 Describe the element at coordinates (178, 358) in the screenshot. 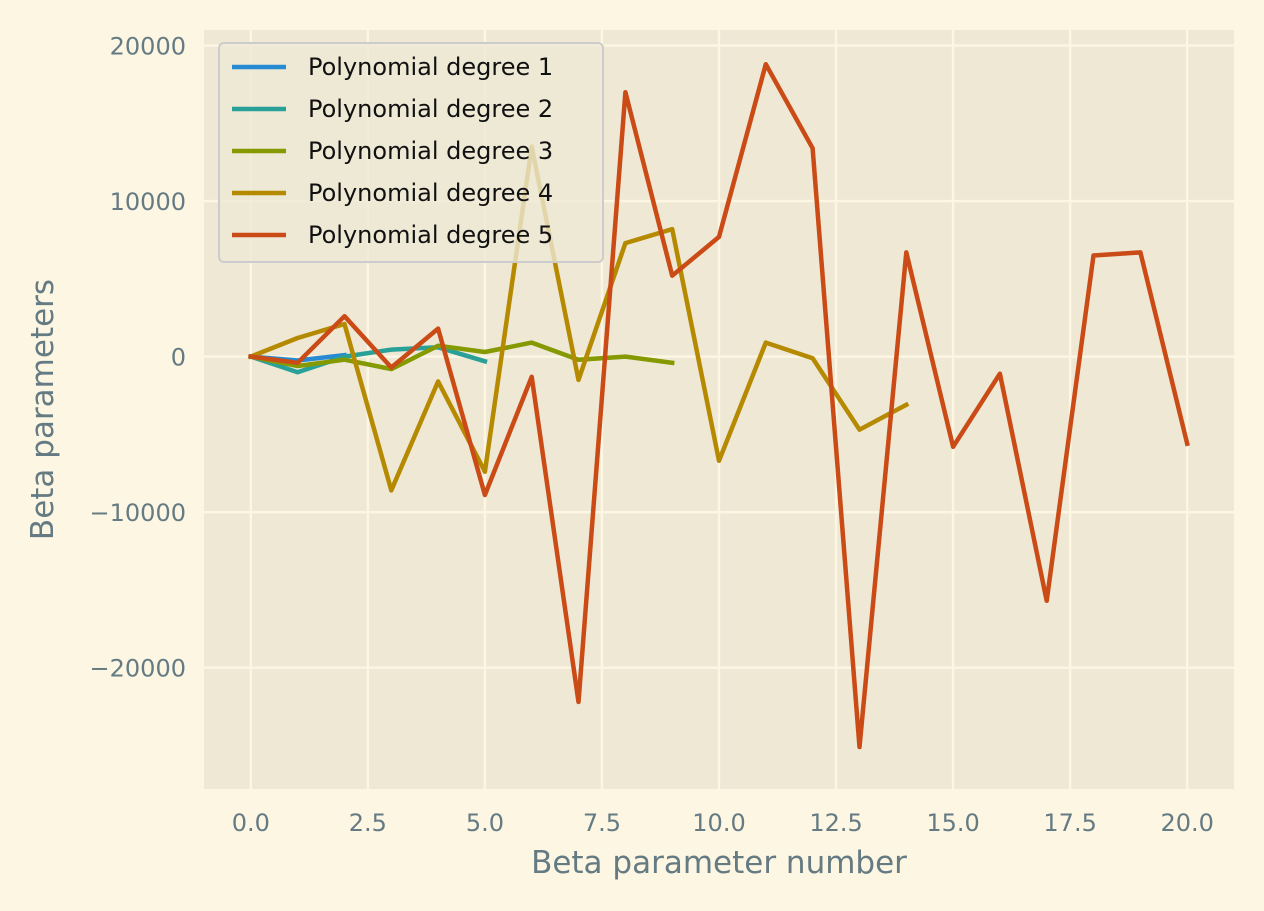

I see `y-tick-label: 0` at that location.